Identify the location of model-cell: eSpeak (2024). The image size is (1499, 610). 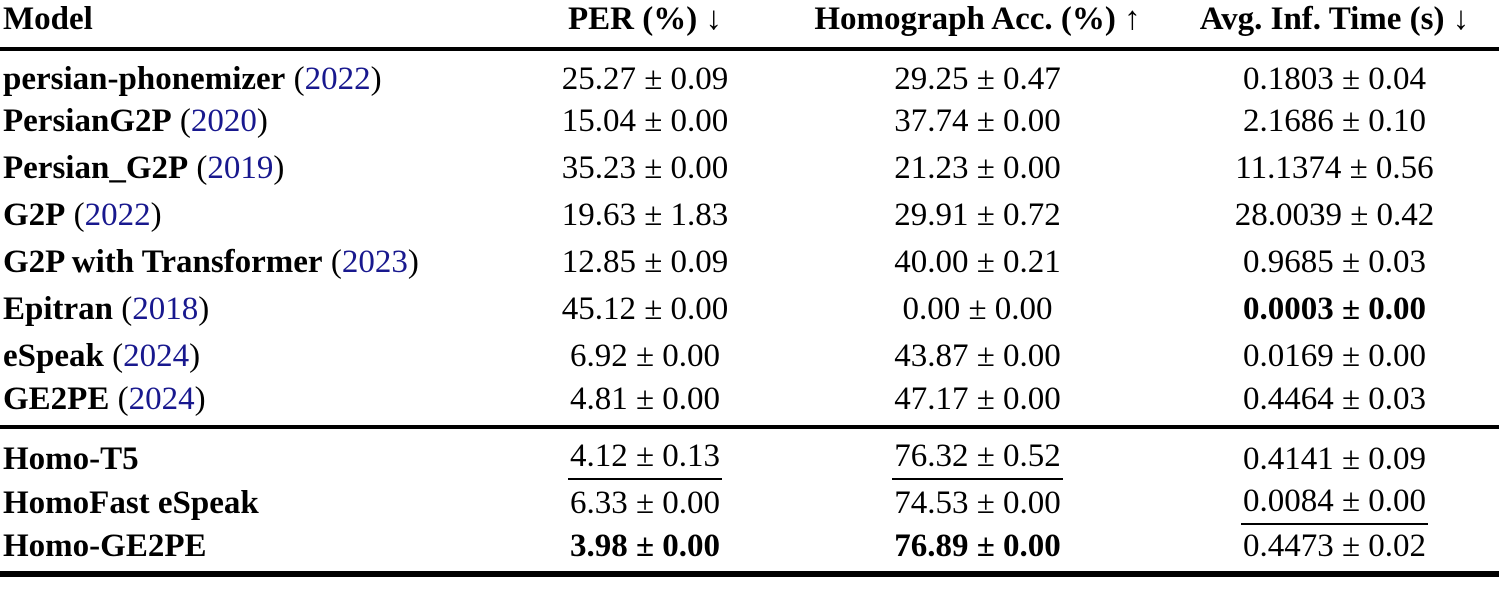
(102, 356).